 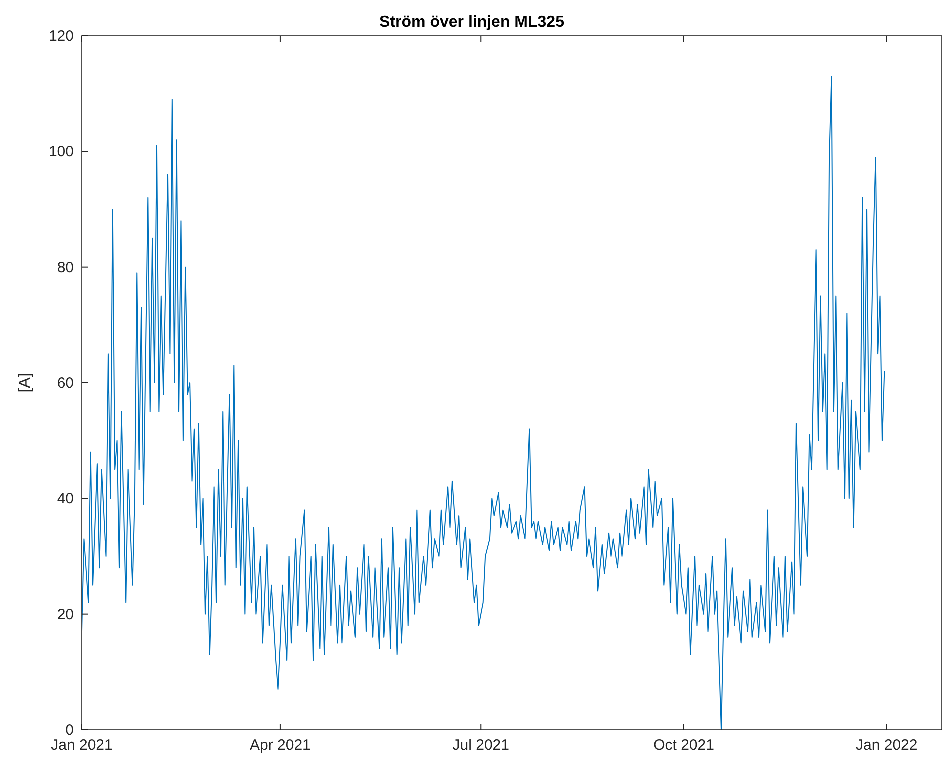 I want to click on y-tick-label: 20, so click(x=65, y=615).